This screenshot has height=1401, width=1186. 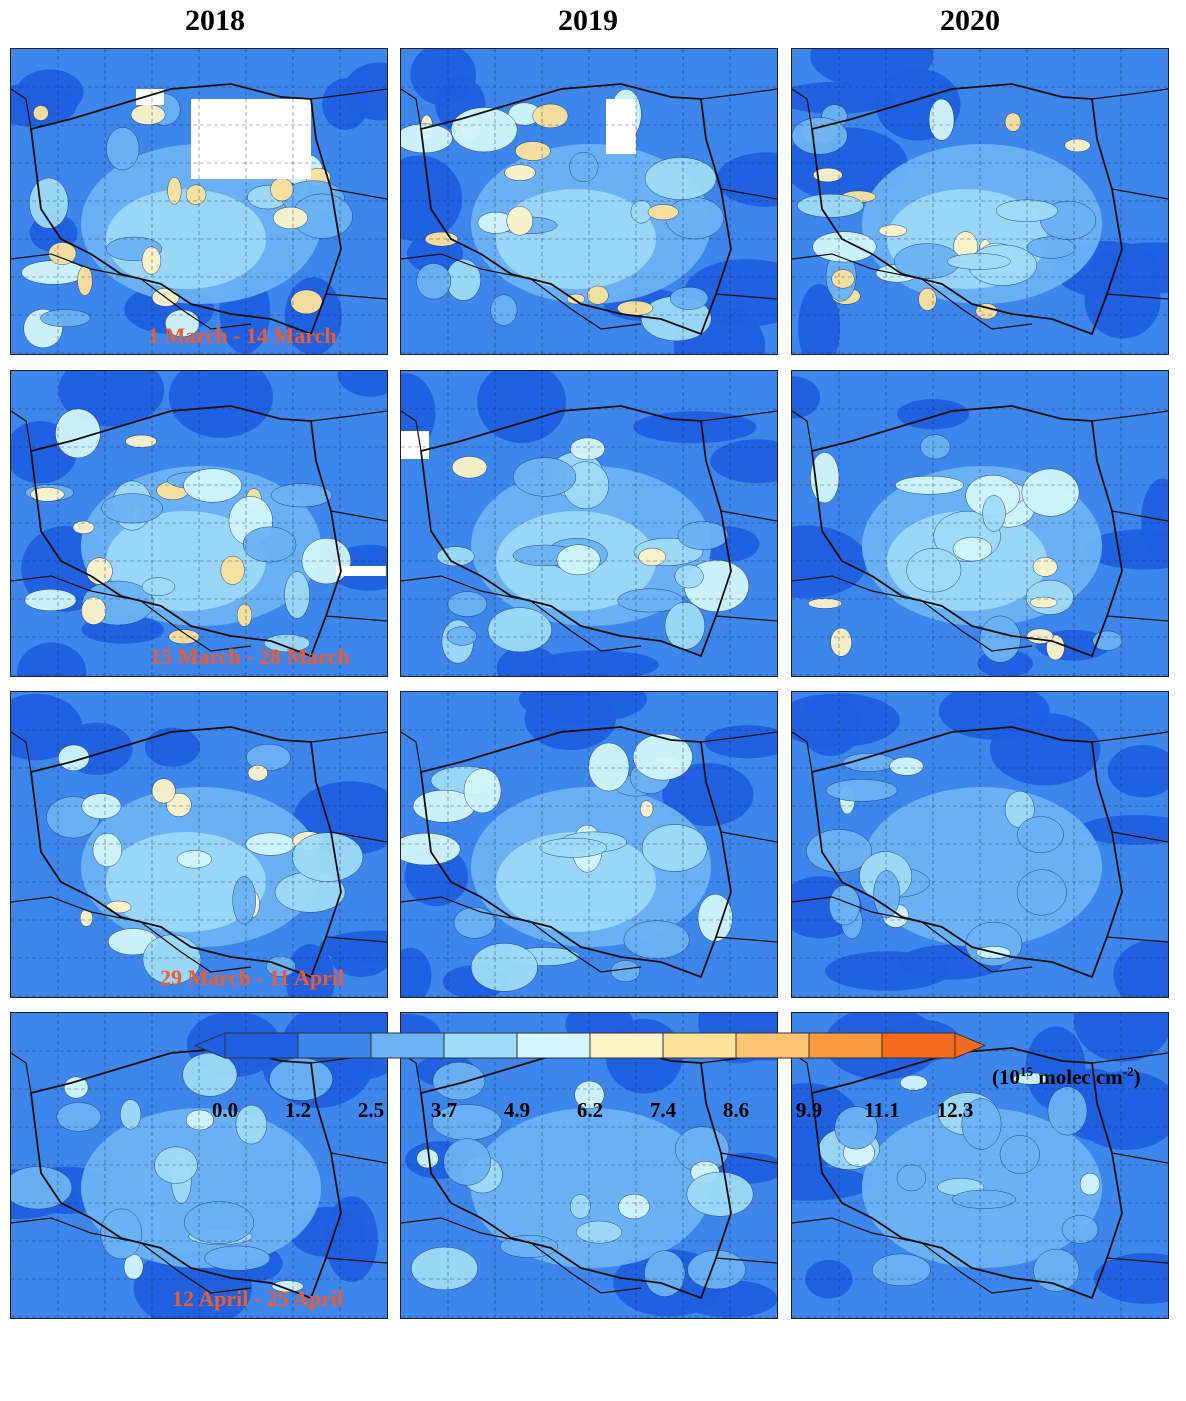 I want to click on colorbar-tick-label: 1.2, so click(x=298, y=1110).